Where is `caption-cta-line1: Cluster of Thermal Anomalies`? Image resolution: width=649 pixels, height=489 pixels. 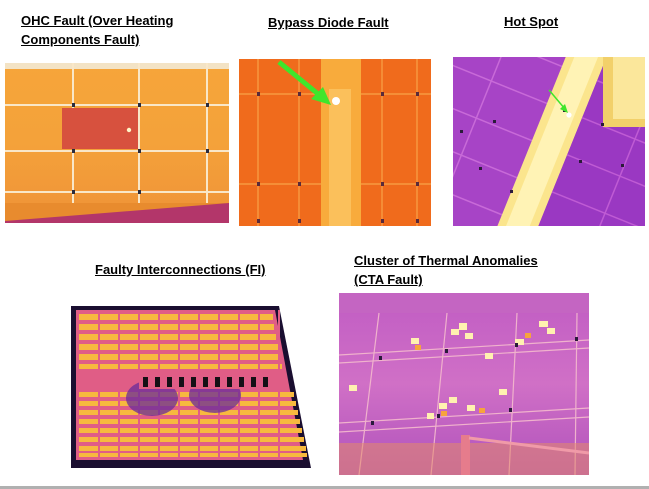
caption-cta-line1: Cluster of Thermal Anomalies is located at coordinates (446, 260).